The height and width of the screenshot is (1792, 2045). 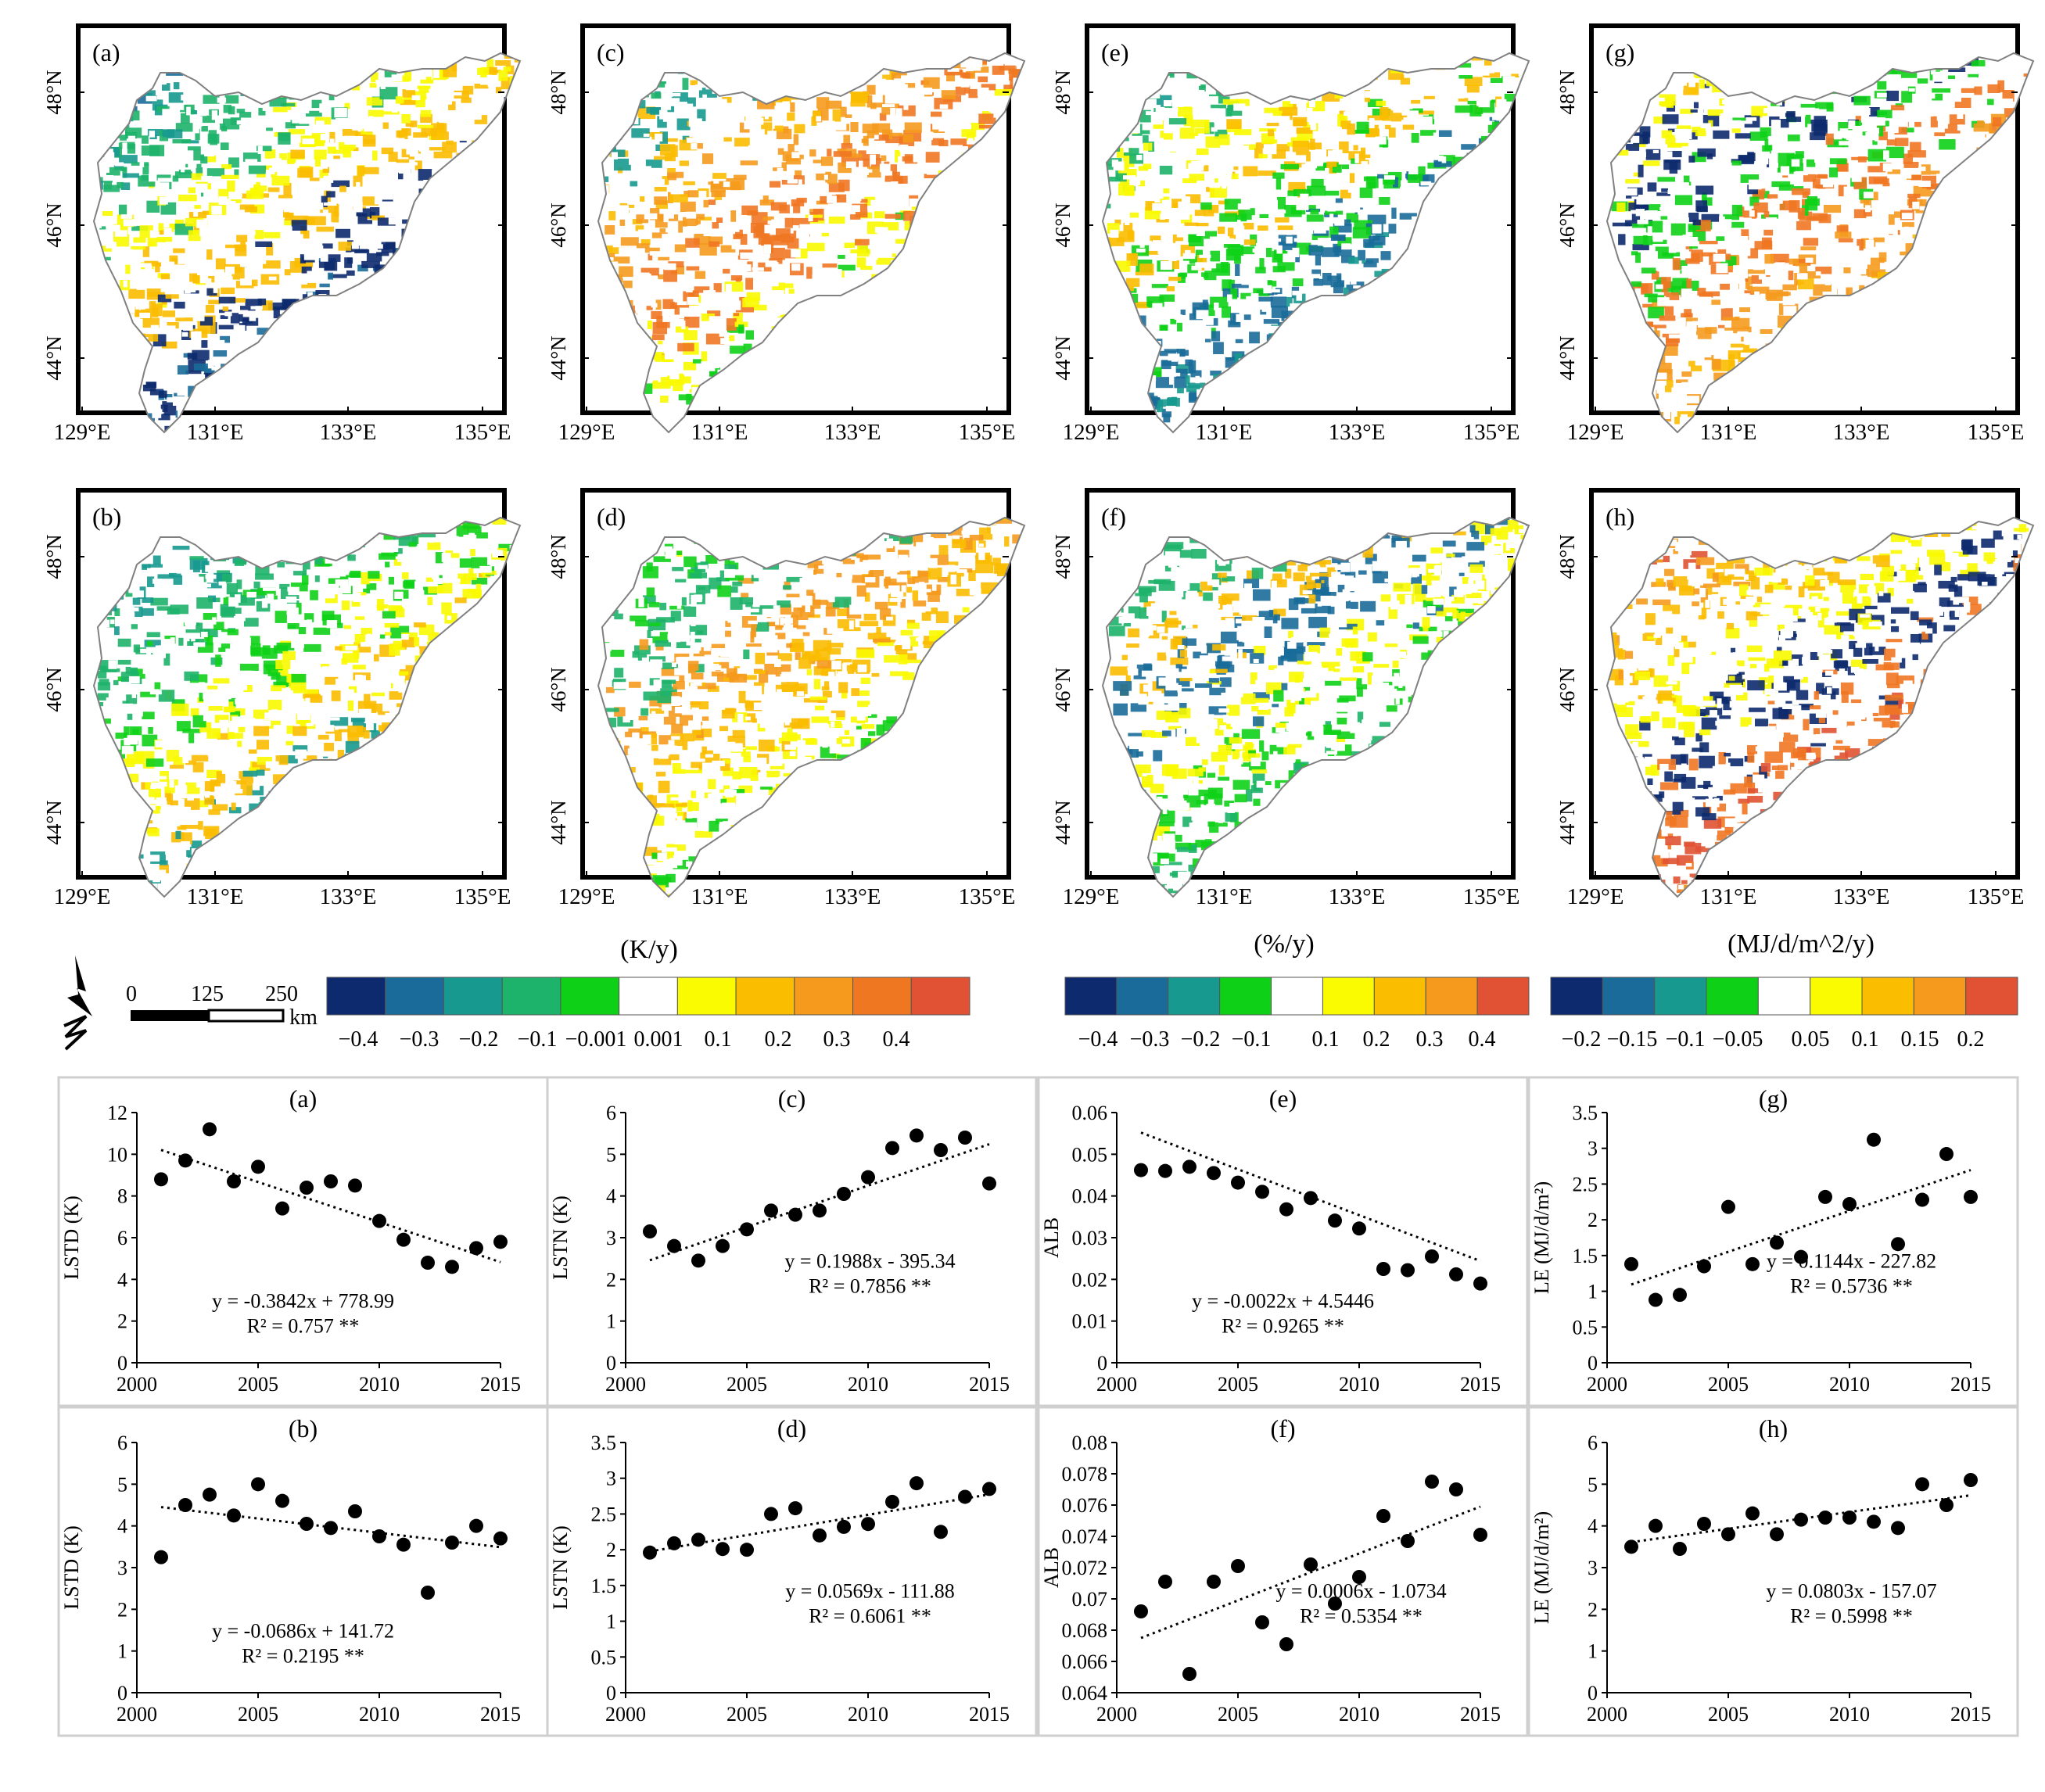 I want to click on lat-label: 46°N, so click(x=1063, y=224).